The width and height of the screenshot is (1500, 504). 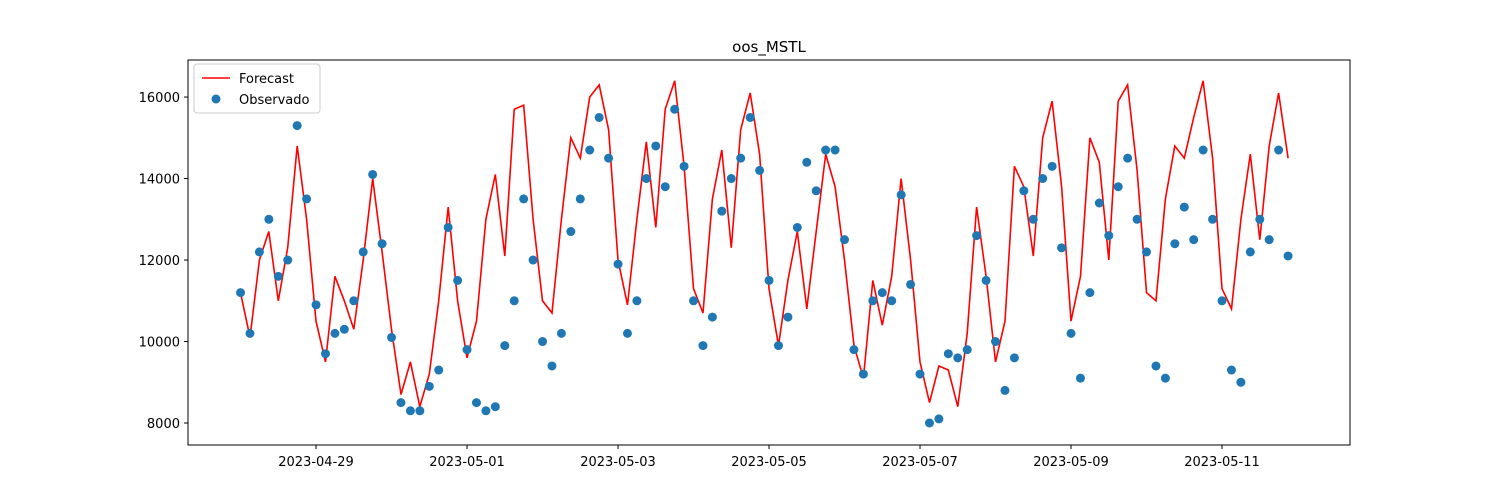 I want to click on x-tick-label: 2023-05-05, so click(x=769, y=462).